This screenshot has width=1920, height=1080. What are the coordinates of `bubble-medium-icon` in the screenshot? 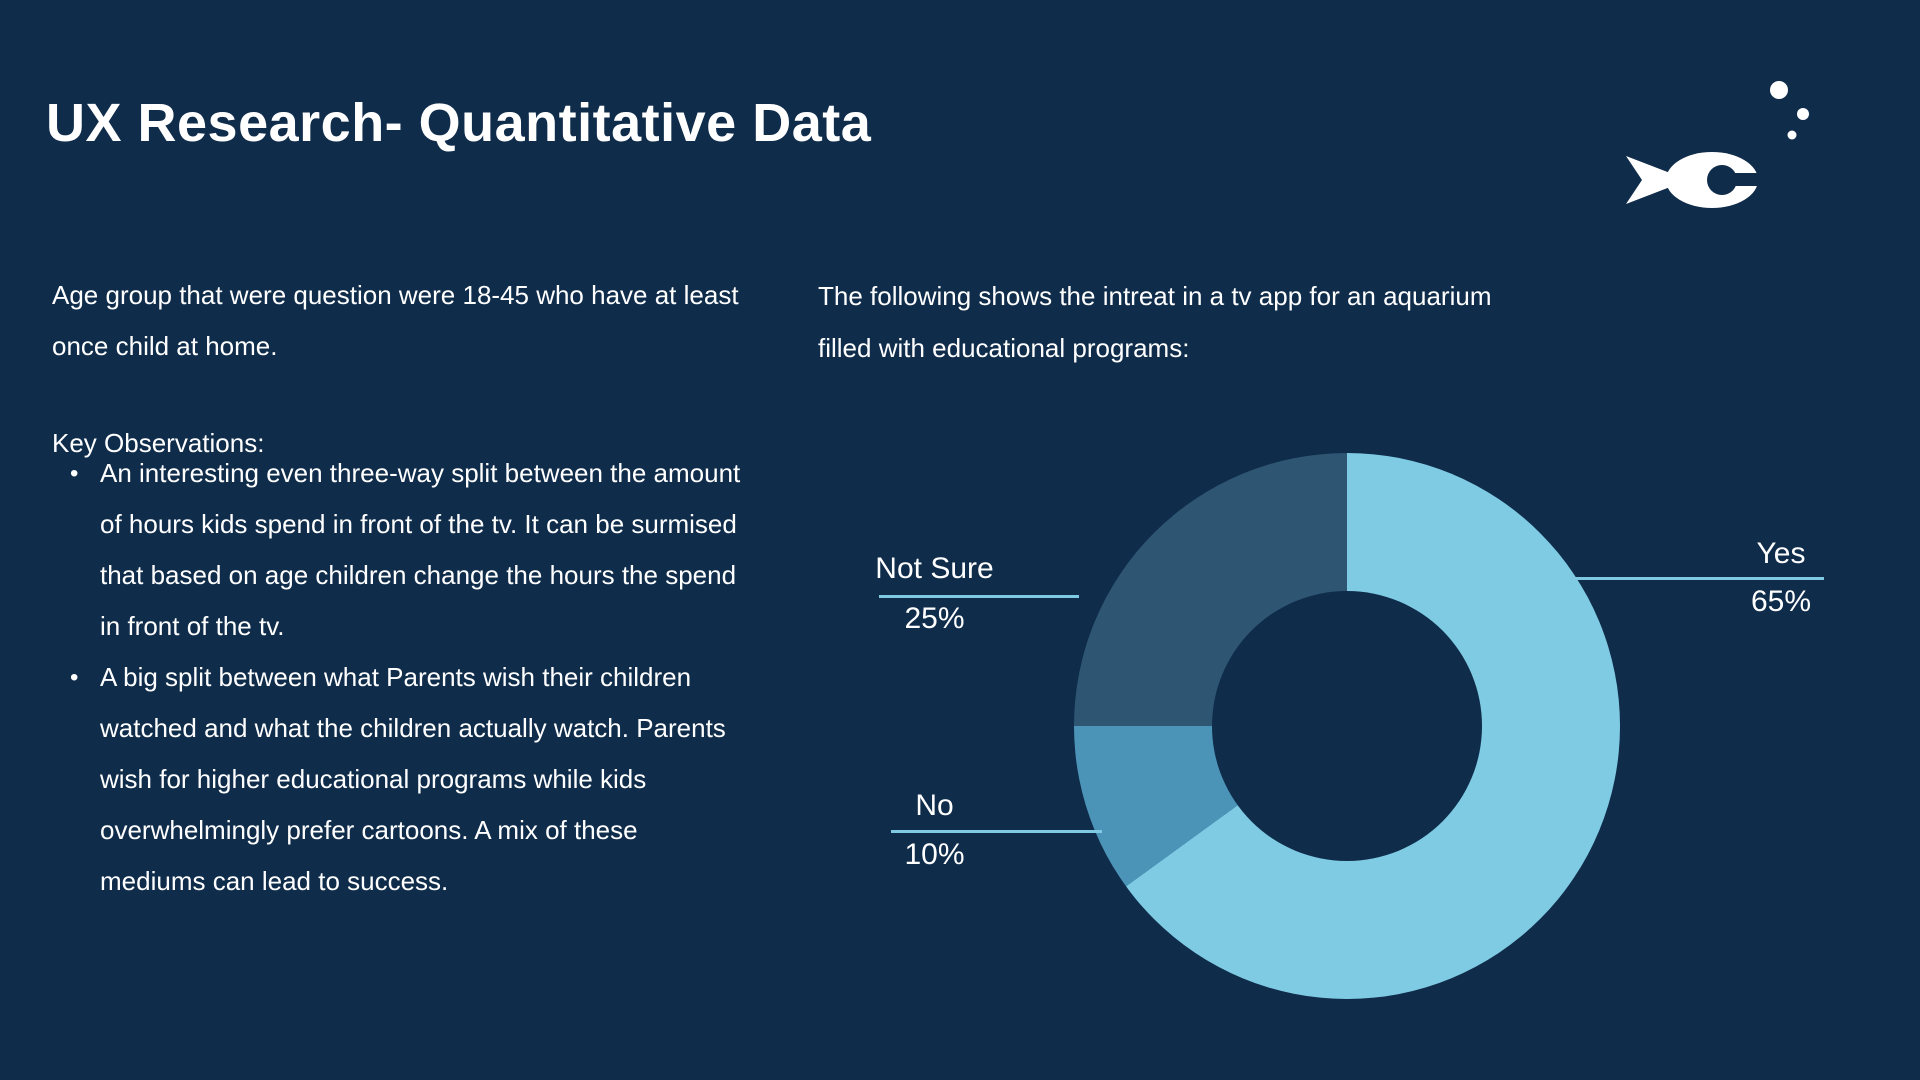 It's located at (1803, 114).